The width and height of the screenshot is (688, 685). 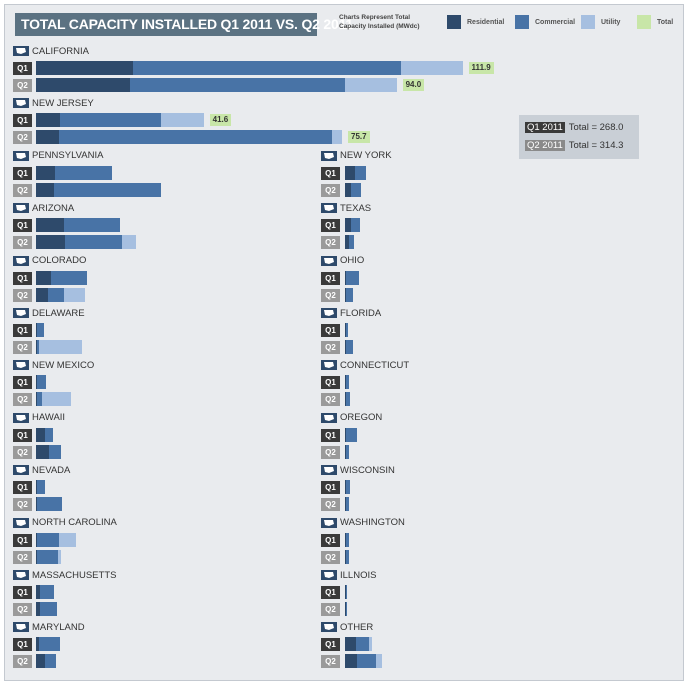 I want to click on state-label-delaware: DELAWARE, so click(x=49, y=313).